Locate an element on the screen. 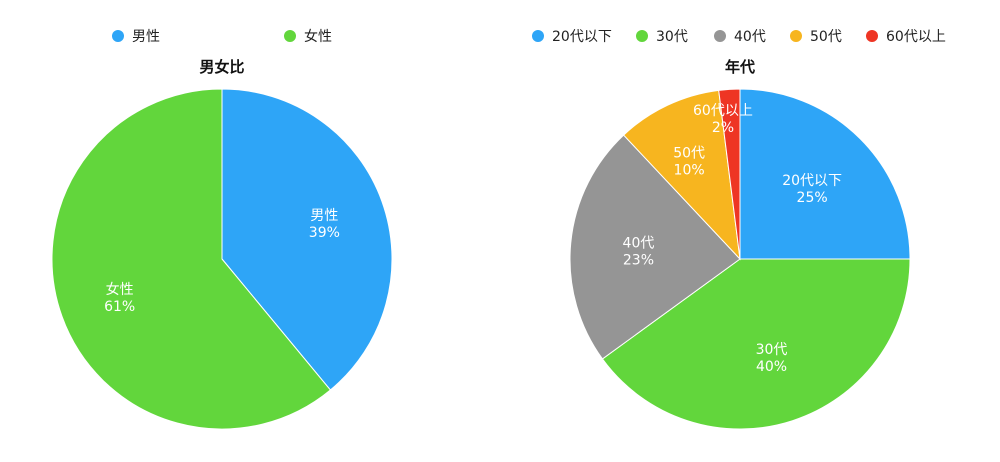 The height and width of the screenshot is (462, 1000). slice-value-2-5: 2% is located at coordinates (723, 128).